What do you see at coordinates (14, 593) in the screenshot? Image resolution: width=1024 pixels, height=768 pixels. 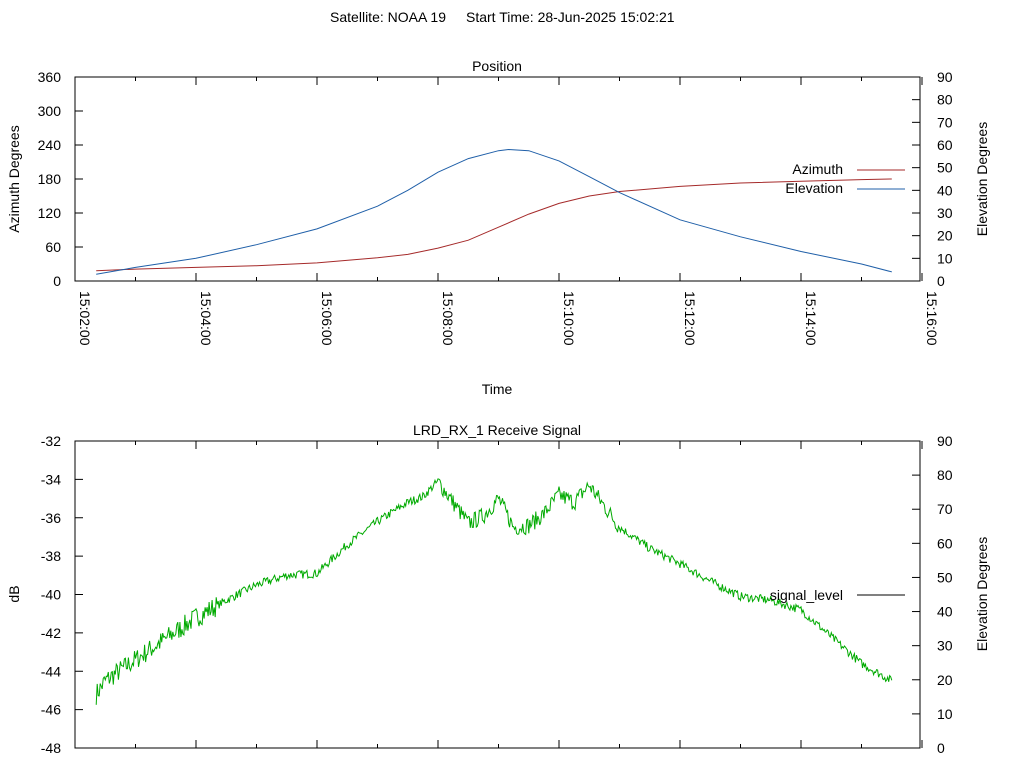 I see `signal-y-axis-label: dB` at bounding box center [14, 593].